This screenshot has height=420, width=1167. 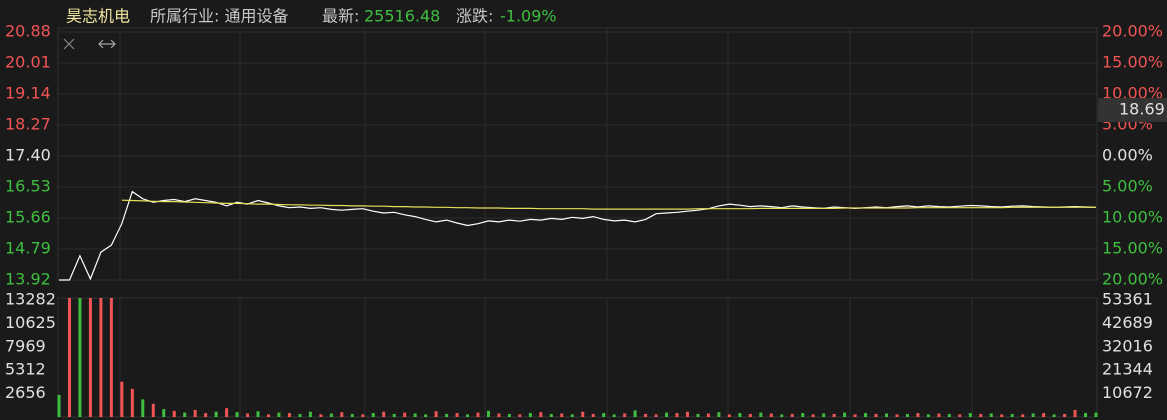 I want to click on latest-value: 25516.48, so click(x=402, y=16).